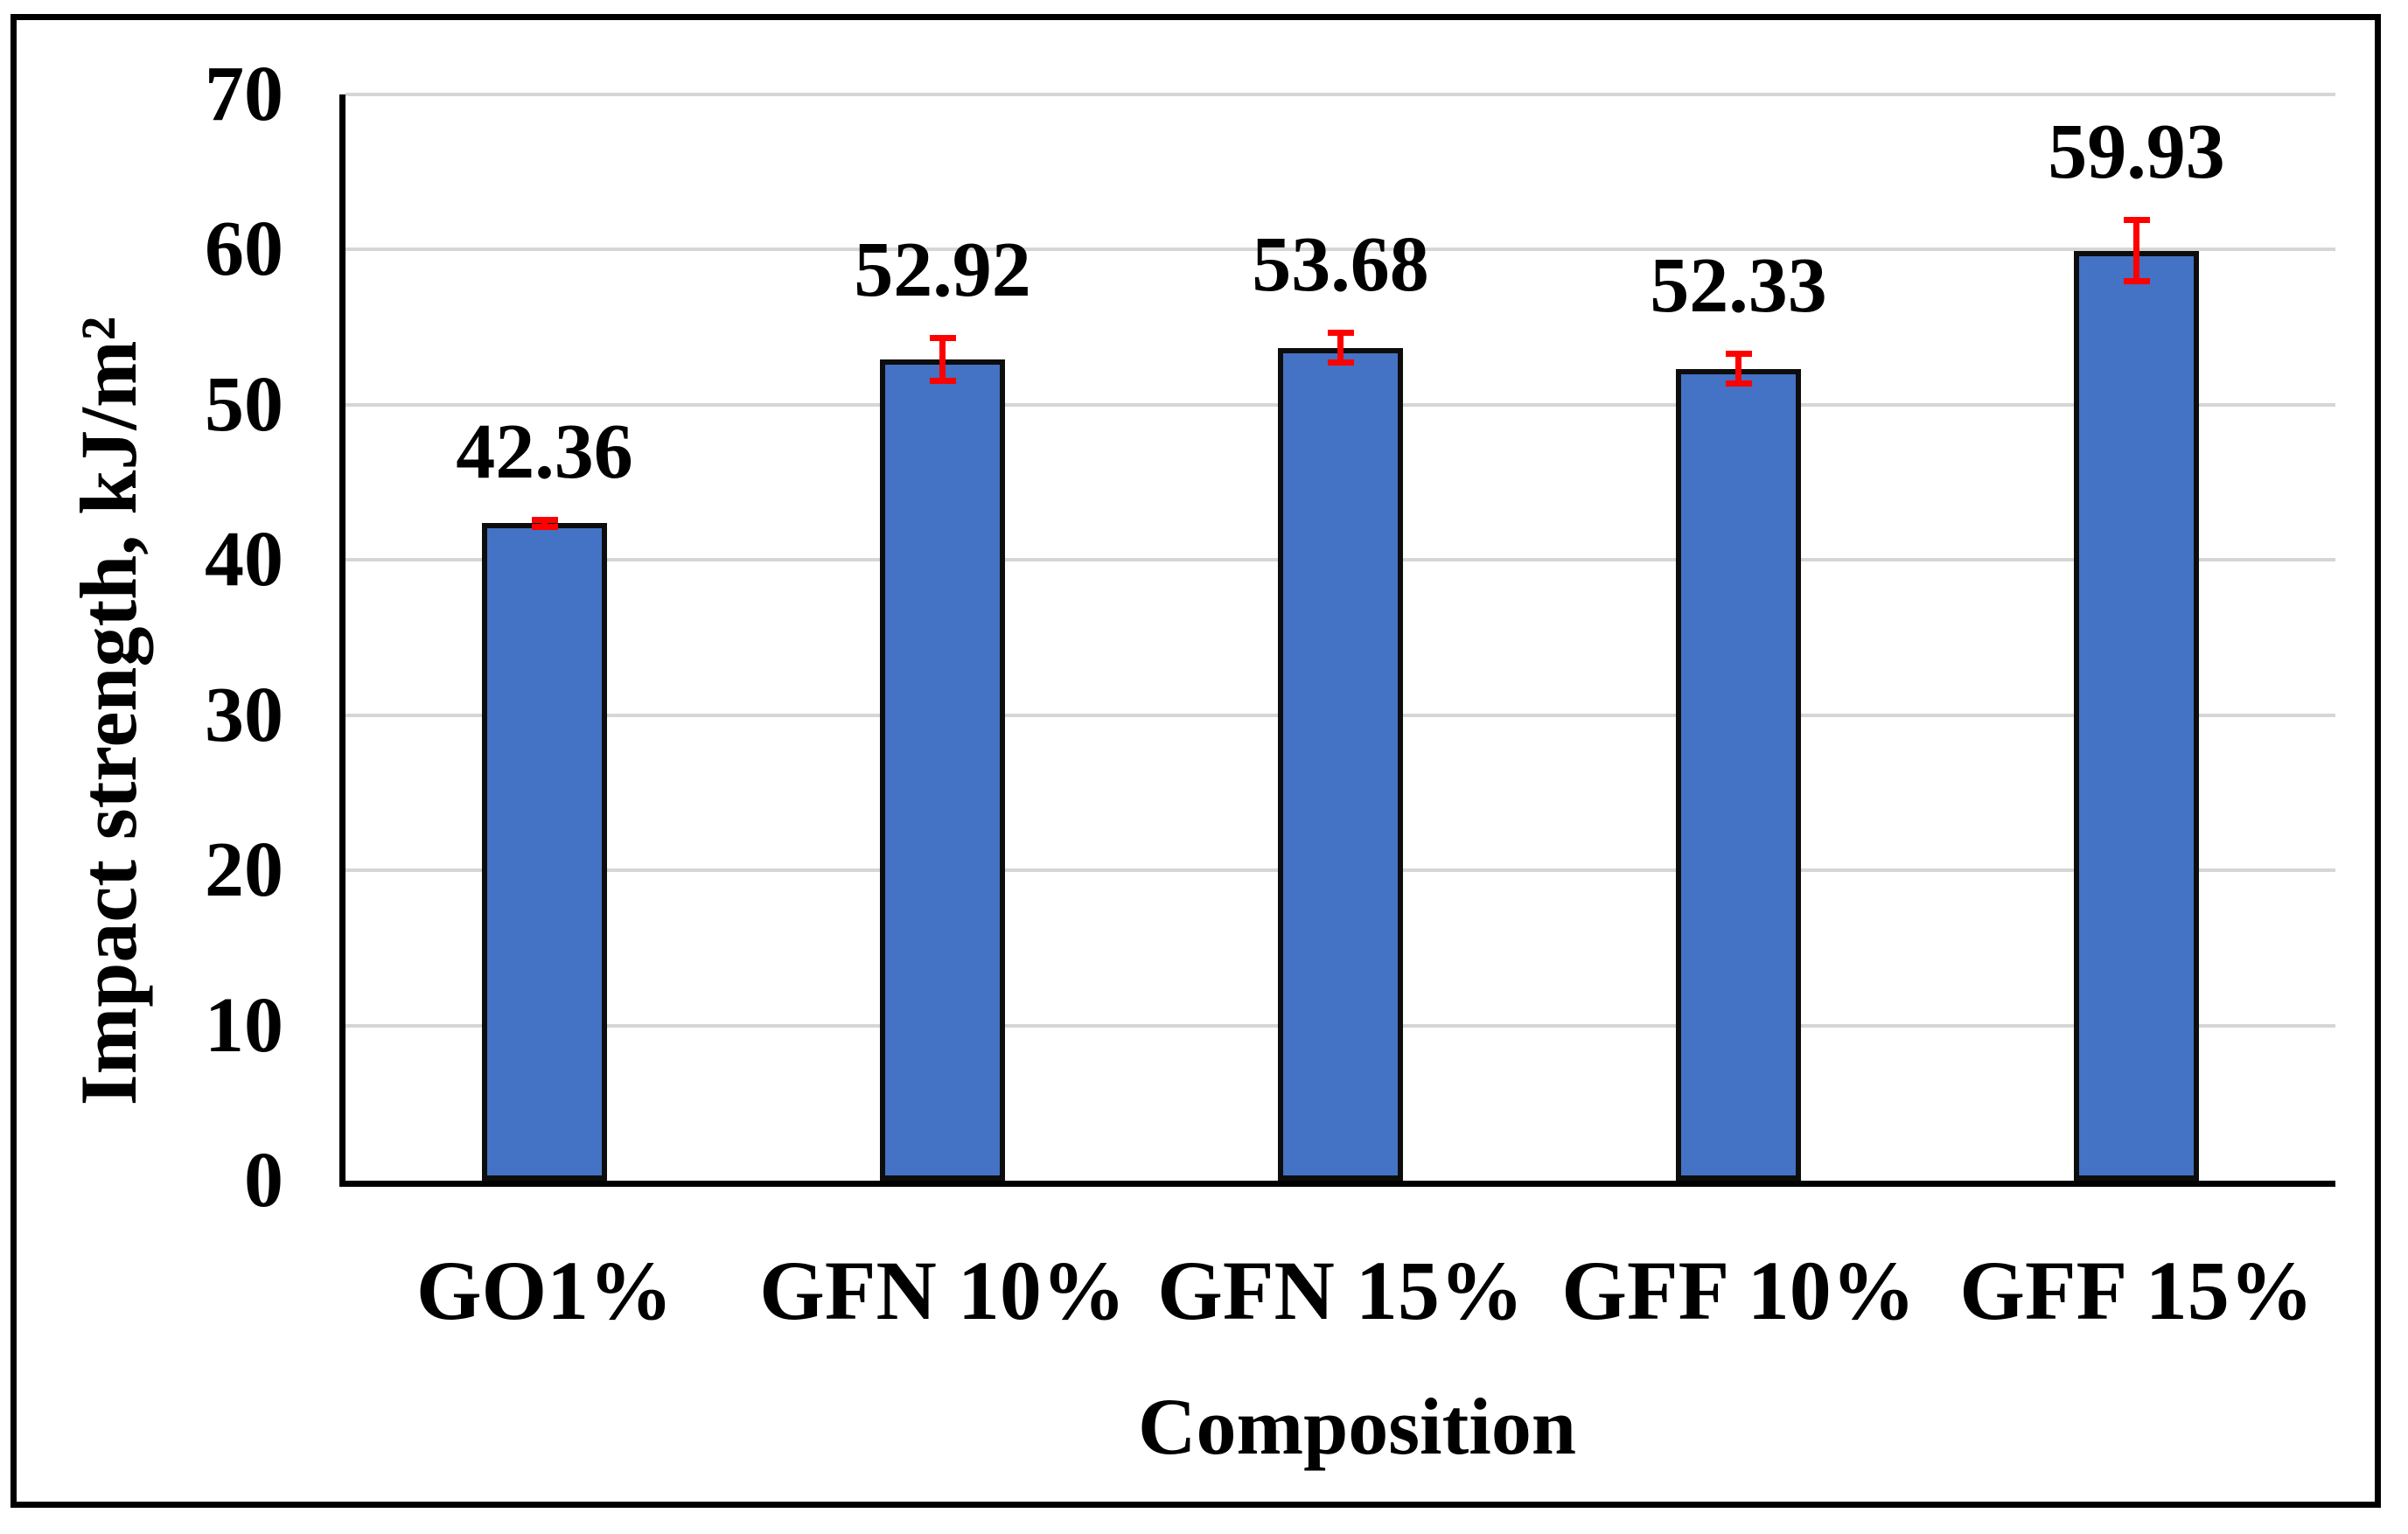  Describe the element at coordinates (1340, 264) in the screenshot. I see `bar-value-label: 53.68` at that location.